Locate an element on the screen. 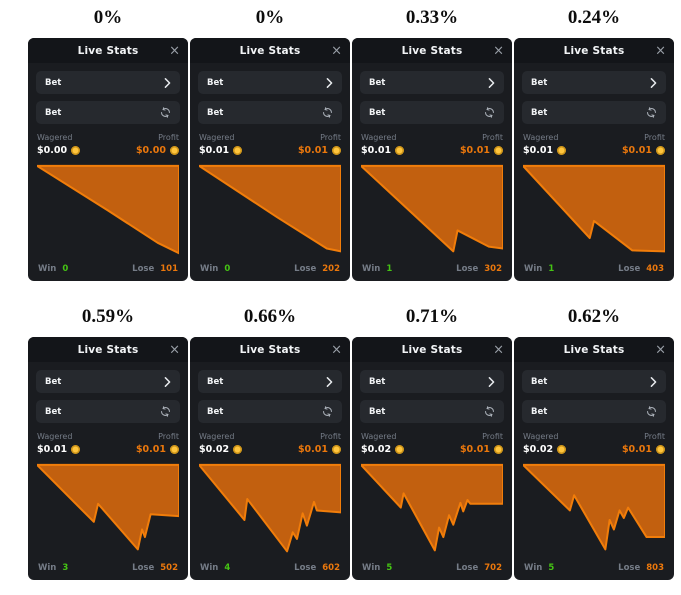  profit-area-chart is located at coordinates (432, 509).